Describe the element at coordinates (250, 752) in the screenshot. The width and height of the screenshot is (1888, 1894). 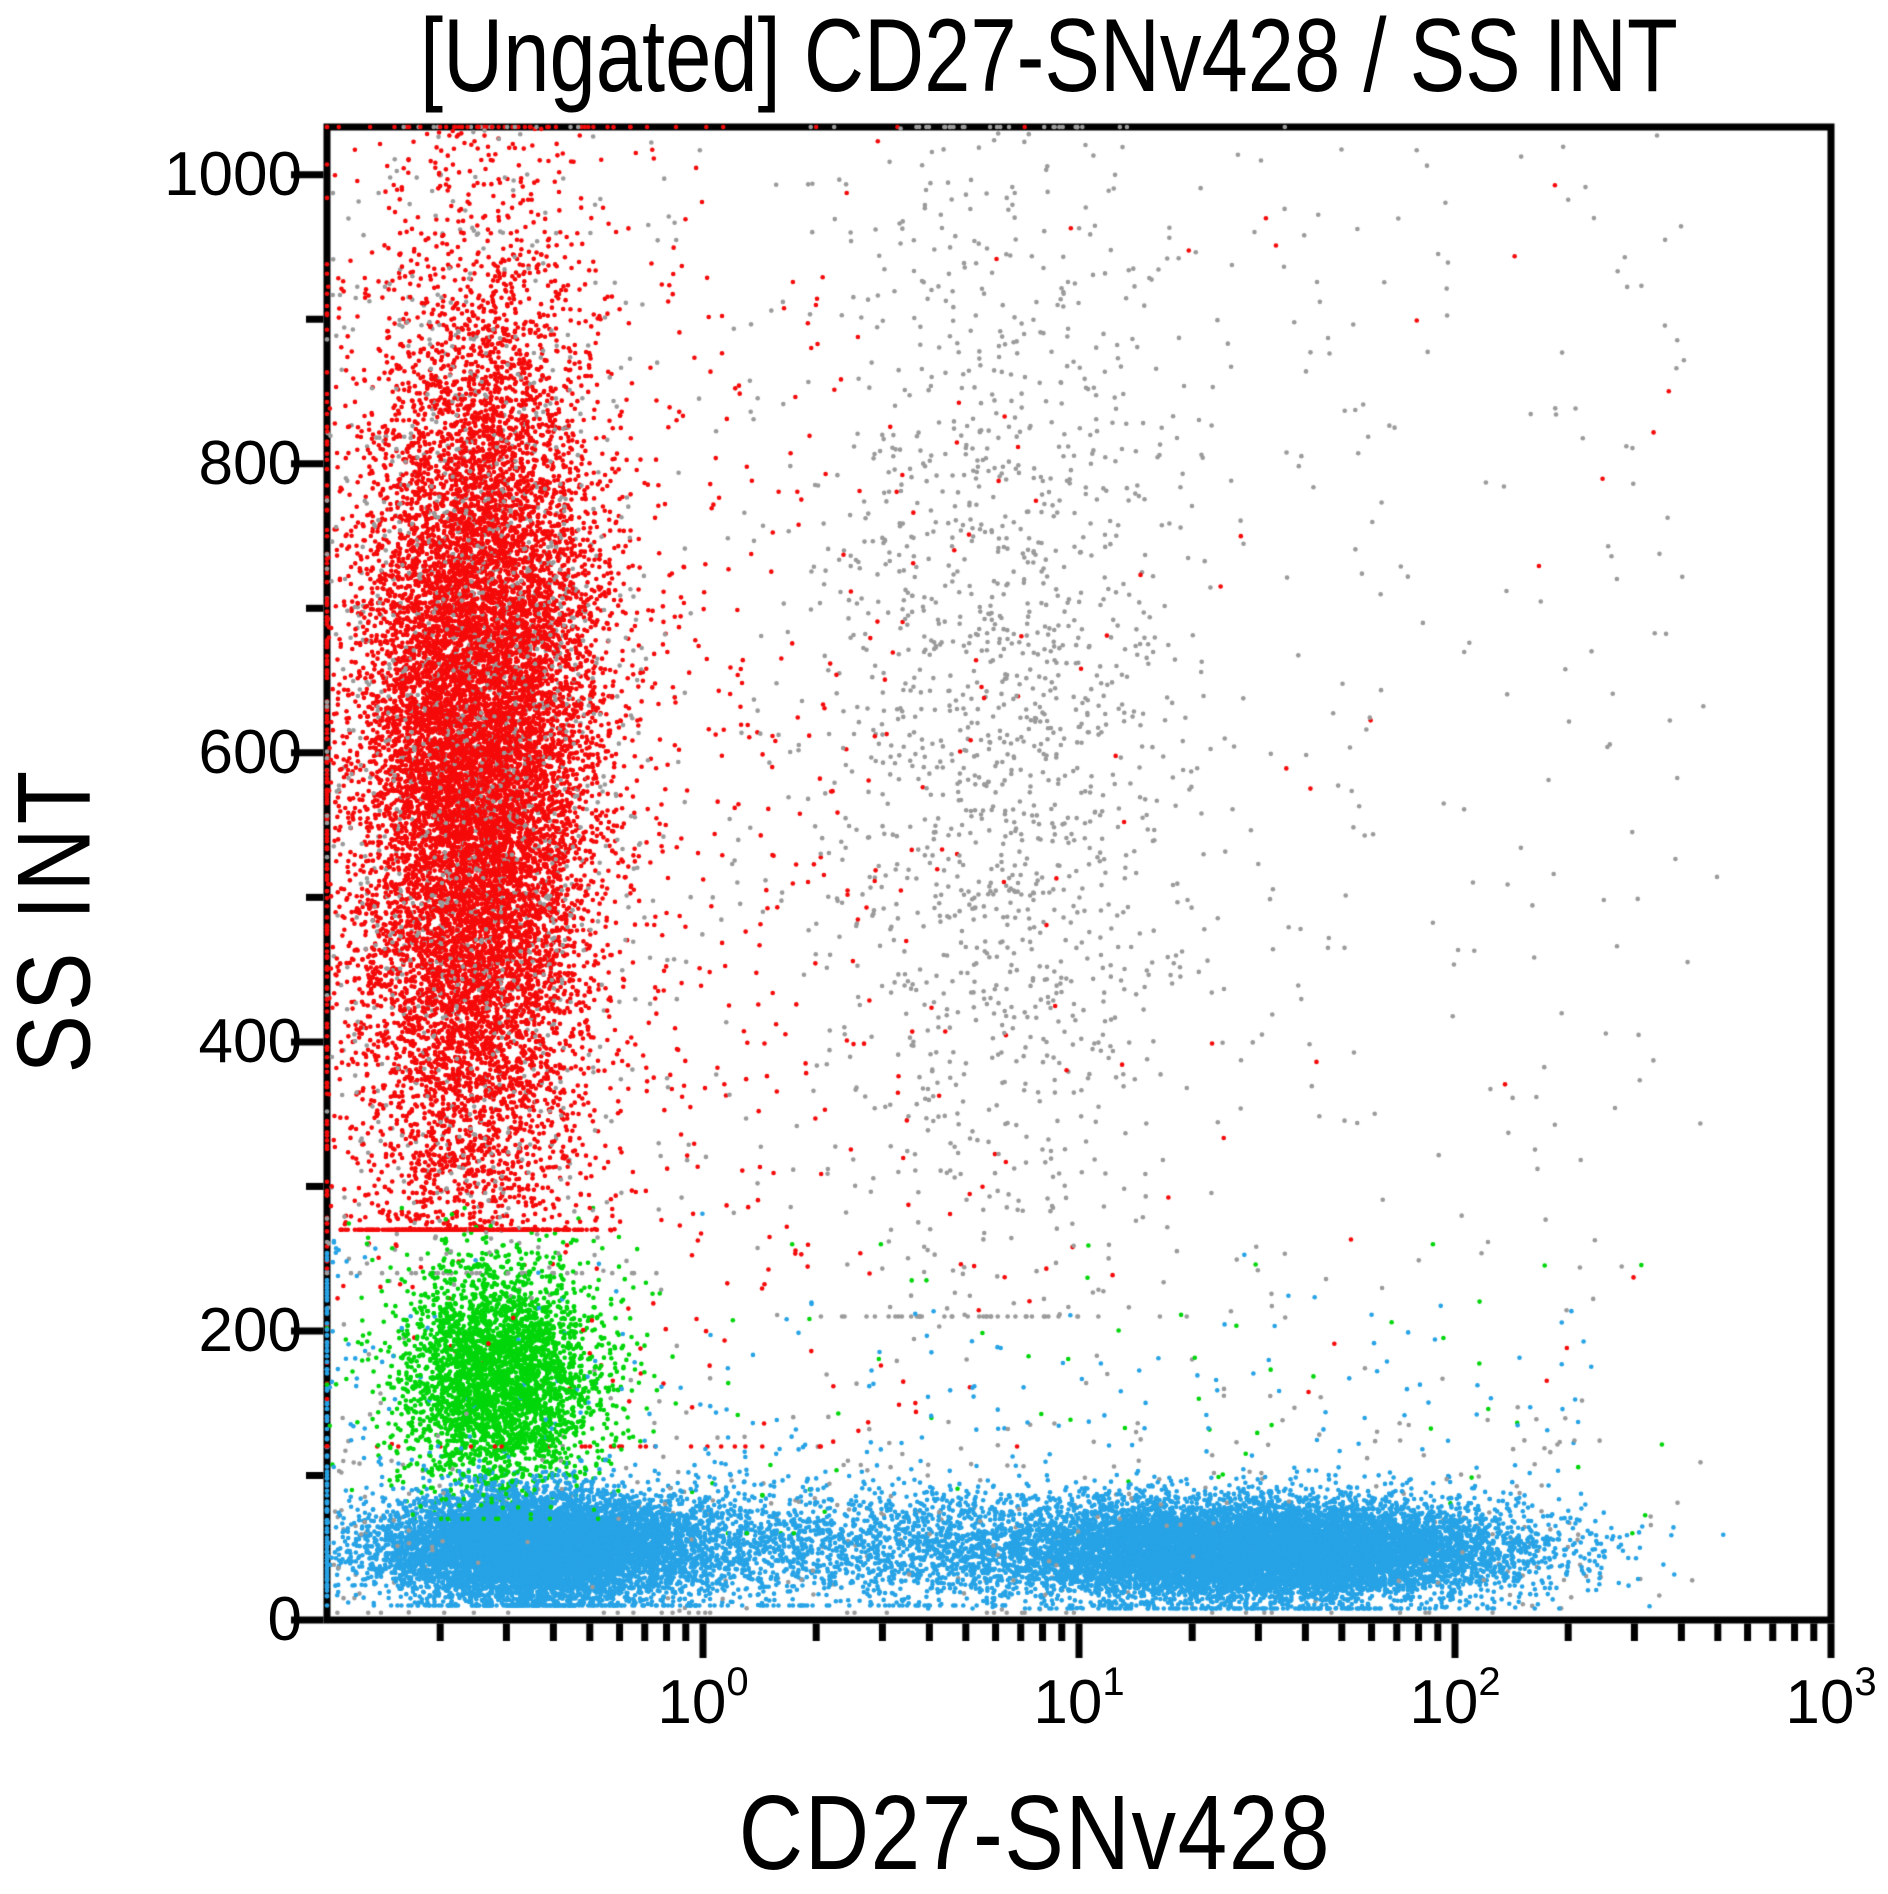
I see `y-axis-tick-label: 600` at that location.